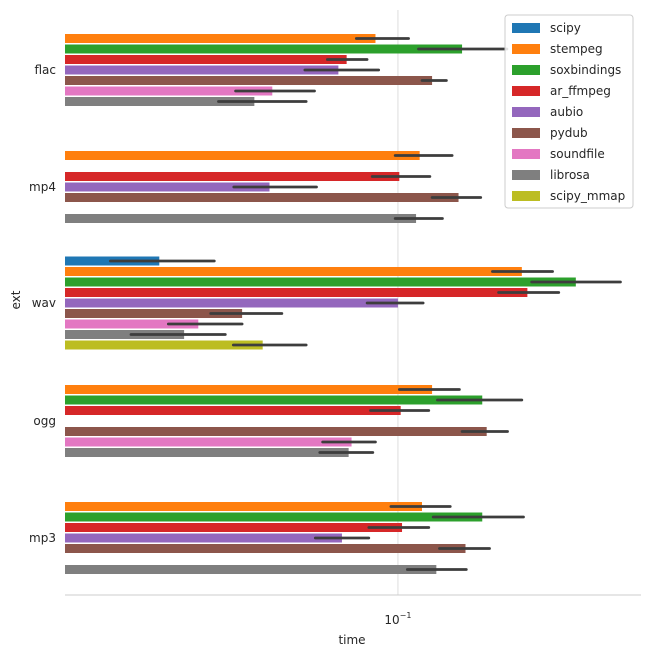 Image resolution: width=650 pixels, height=657 pixels. What do you see at coordinates (580, 91) in the screenshot?
I see `legend-label-ar_ffmpeg: ar_ffmpeg` at bounding box center [580, 91].